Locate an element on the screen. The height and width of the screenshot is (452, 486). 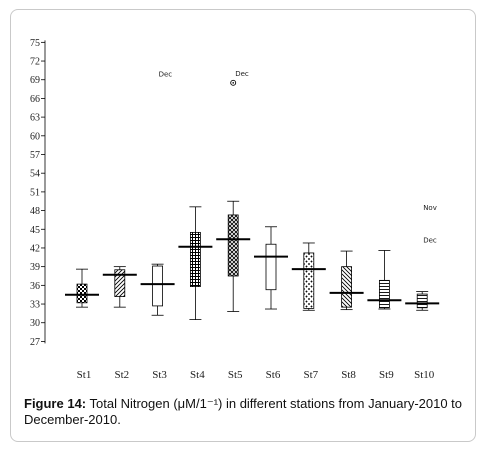
x-tick-label: St4 is located at coordinates (197, 375).